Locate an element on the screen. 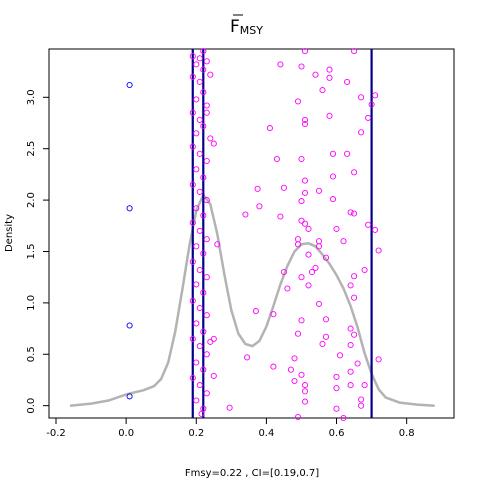 The height and width of the screenshot is (480, 480). y-tick-label: 1.5 is located at coordinates (31, 252).